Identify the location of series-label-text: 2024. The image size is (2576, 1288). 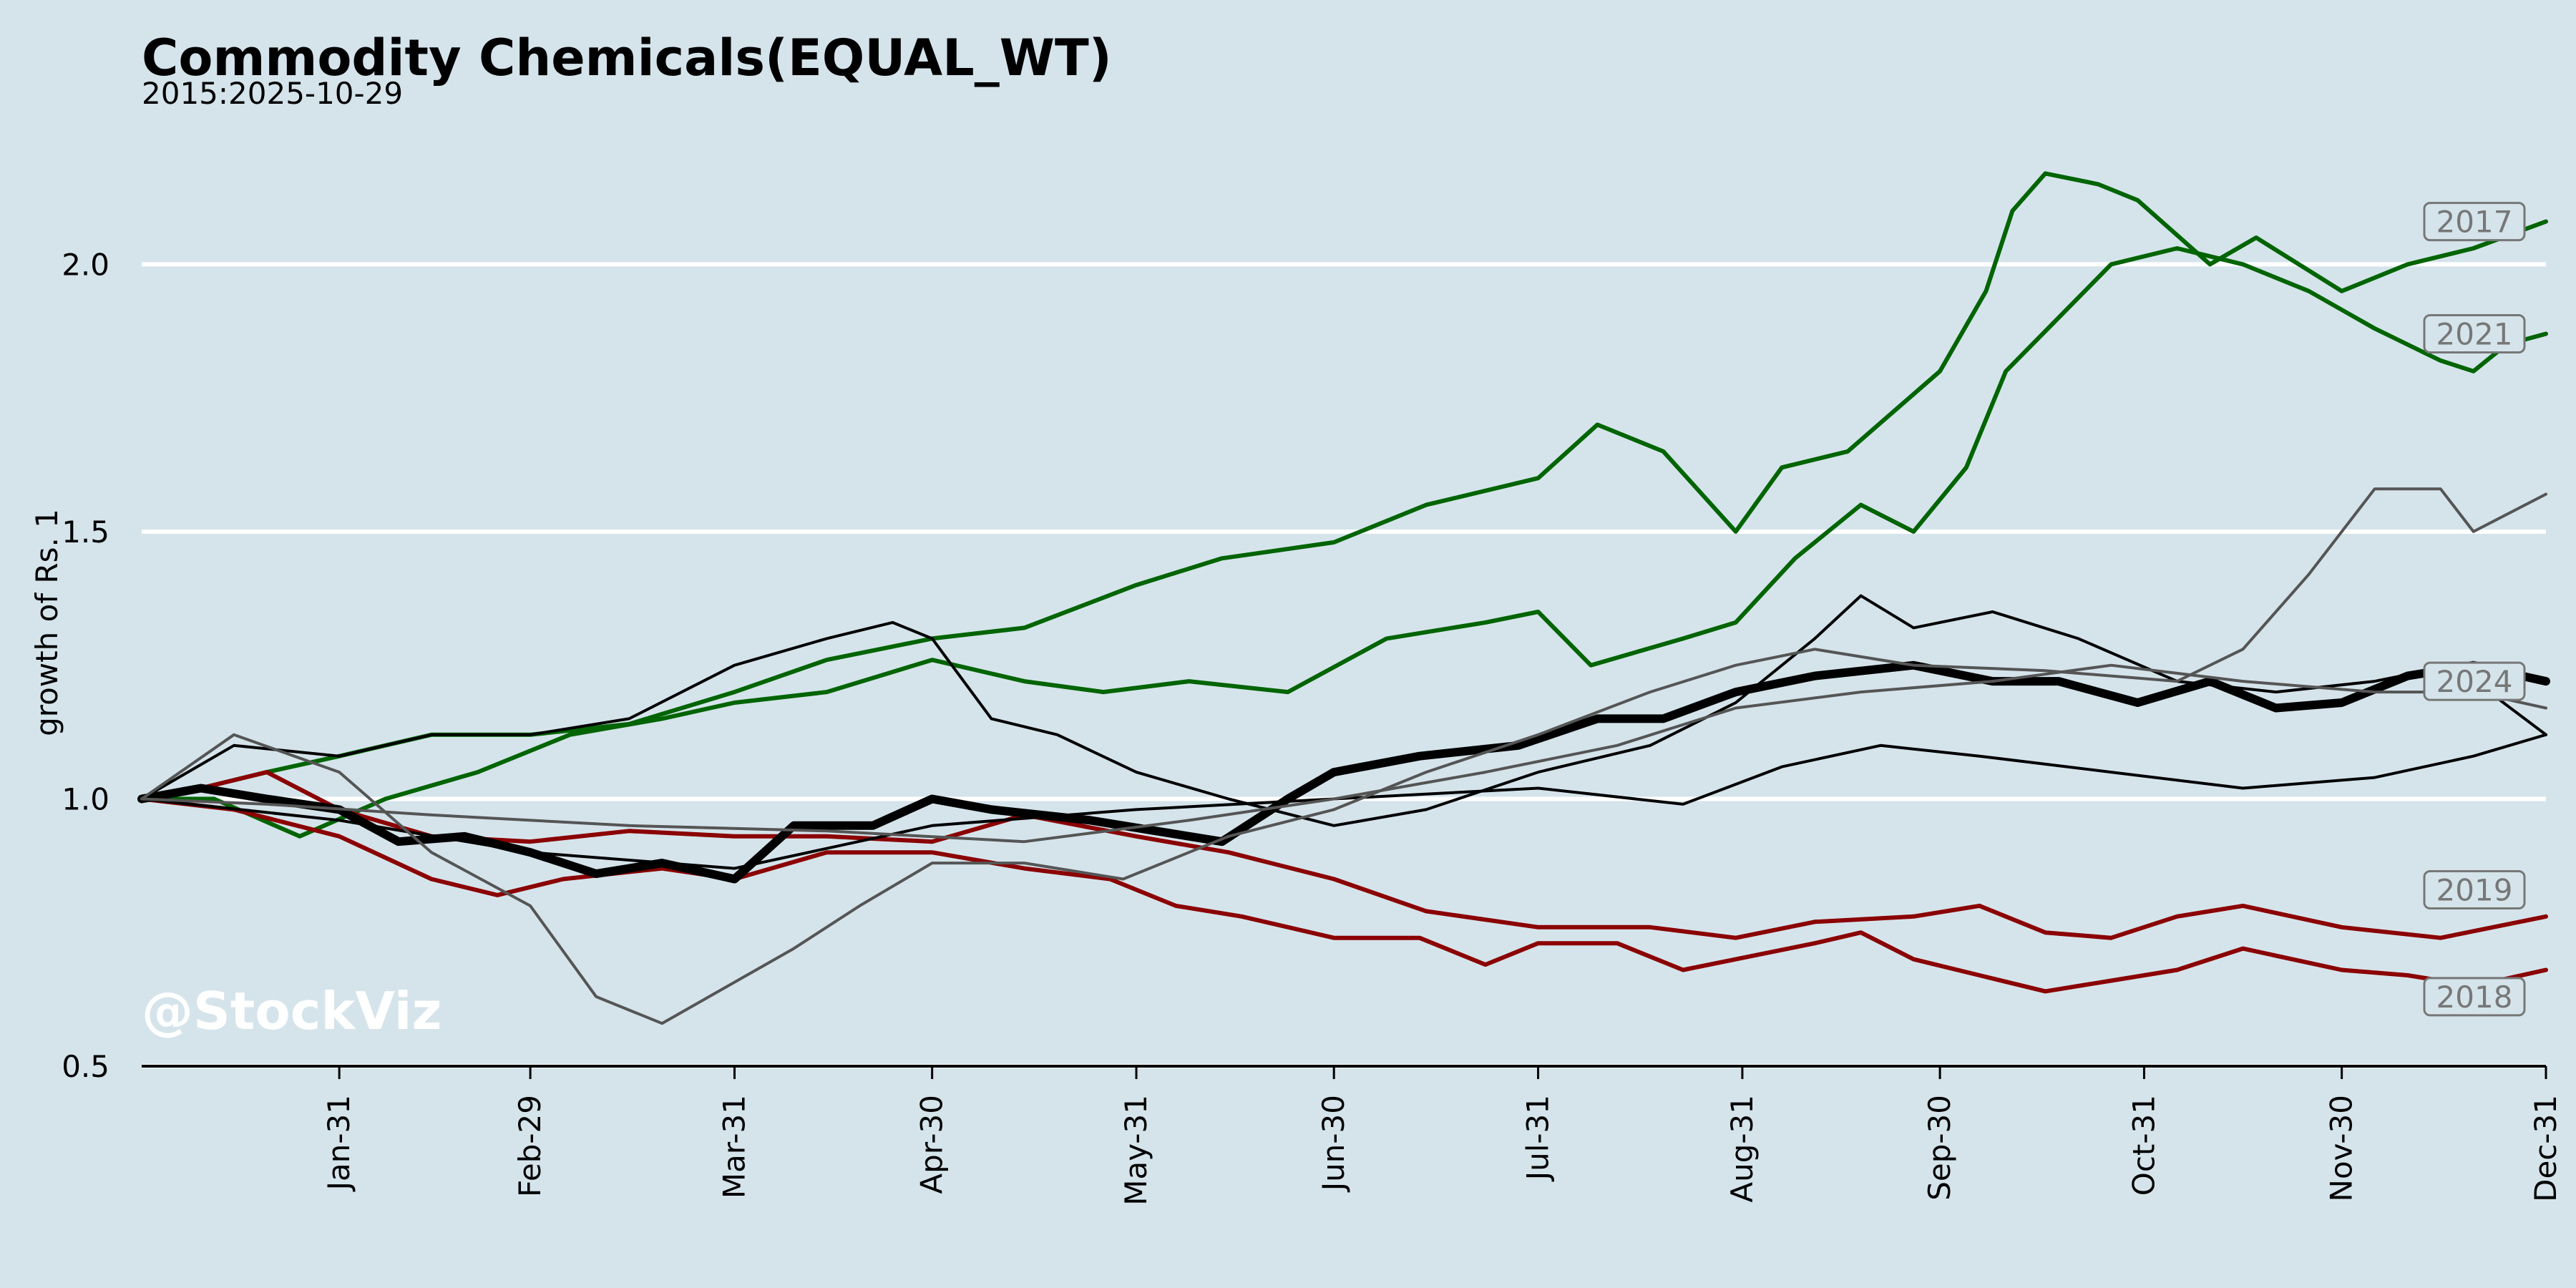
(2474, 681).